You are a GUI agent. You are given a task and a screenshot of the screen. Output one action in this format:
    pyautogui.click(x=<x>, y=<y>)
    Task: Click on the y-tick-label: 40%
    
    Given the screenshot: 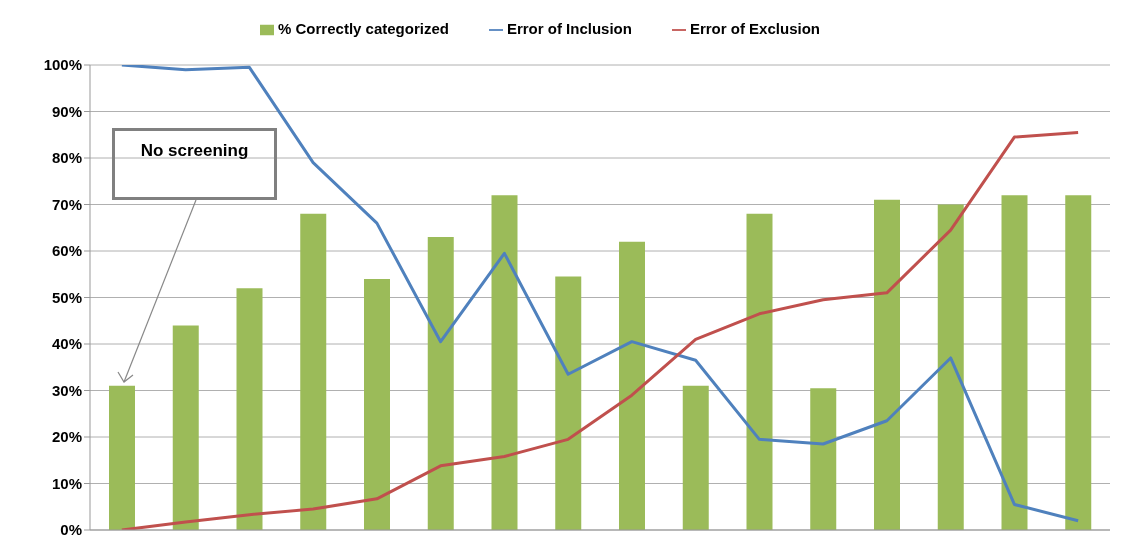 What is the action you would take?
    pyautogui.click(x=66, y=344)
    